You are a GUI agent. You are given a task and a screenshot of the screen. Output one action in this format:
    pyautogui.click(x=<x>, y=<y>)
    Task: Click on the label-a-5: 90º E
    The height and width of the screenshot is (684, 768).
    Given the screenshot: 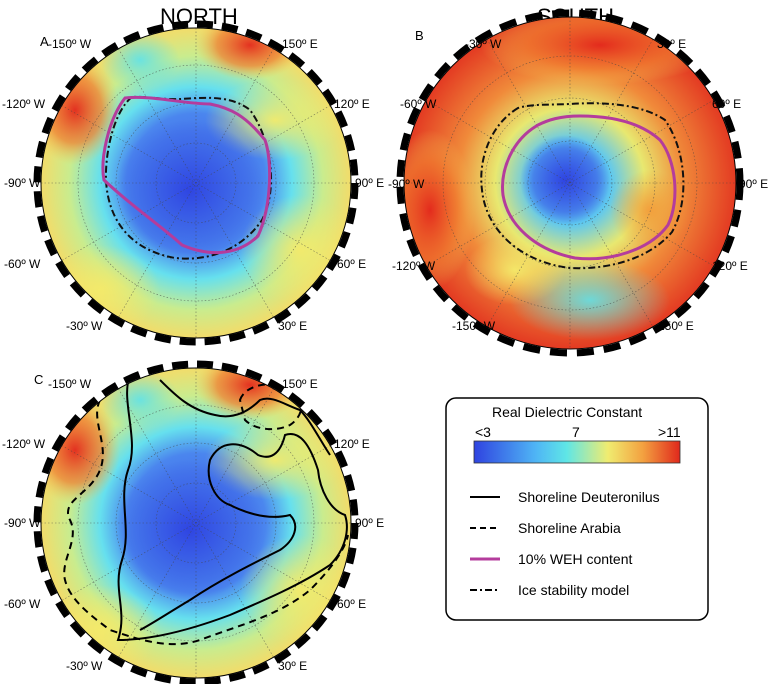 What is the action you would take?
    pyautogui.click(x=369, y=183)
    